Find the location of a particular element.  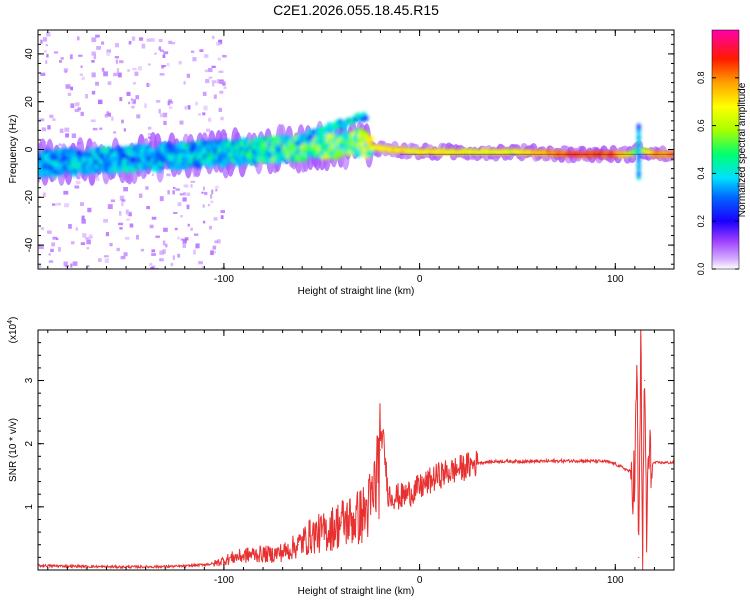

top-y-axis-label: Frequency (Hz) is located at coordinates (13, 149).